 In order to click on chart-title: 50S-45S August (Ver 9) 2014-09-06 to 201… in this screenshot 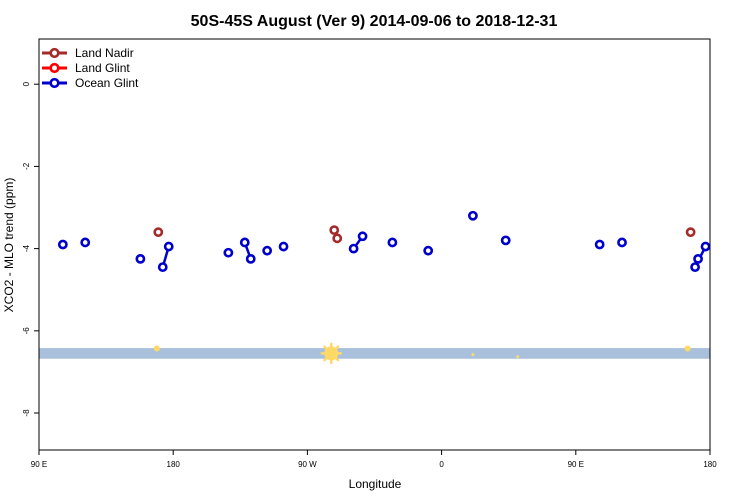, I will do `click(374, 21)`.